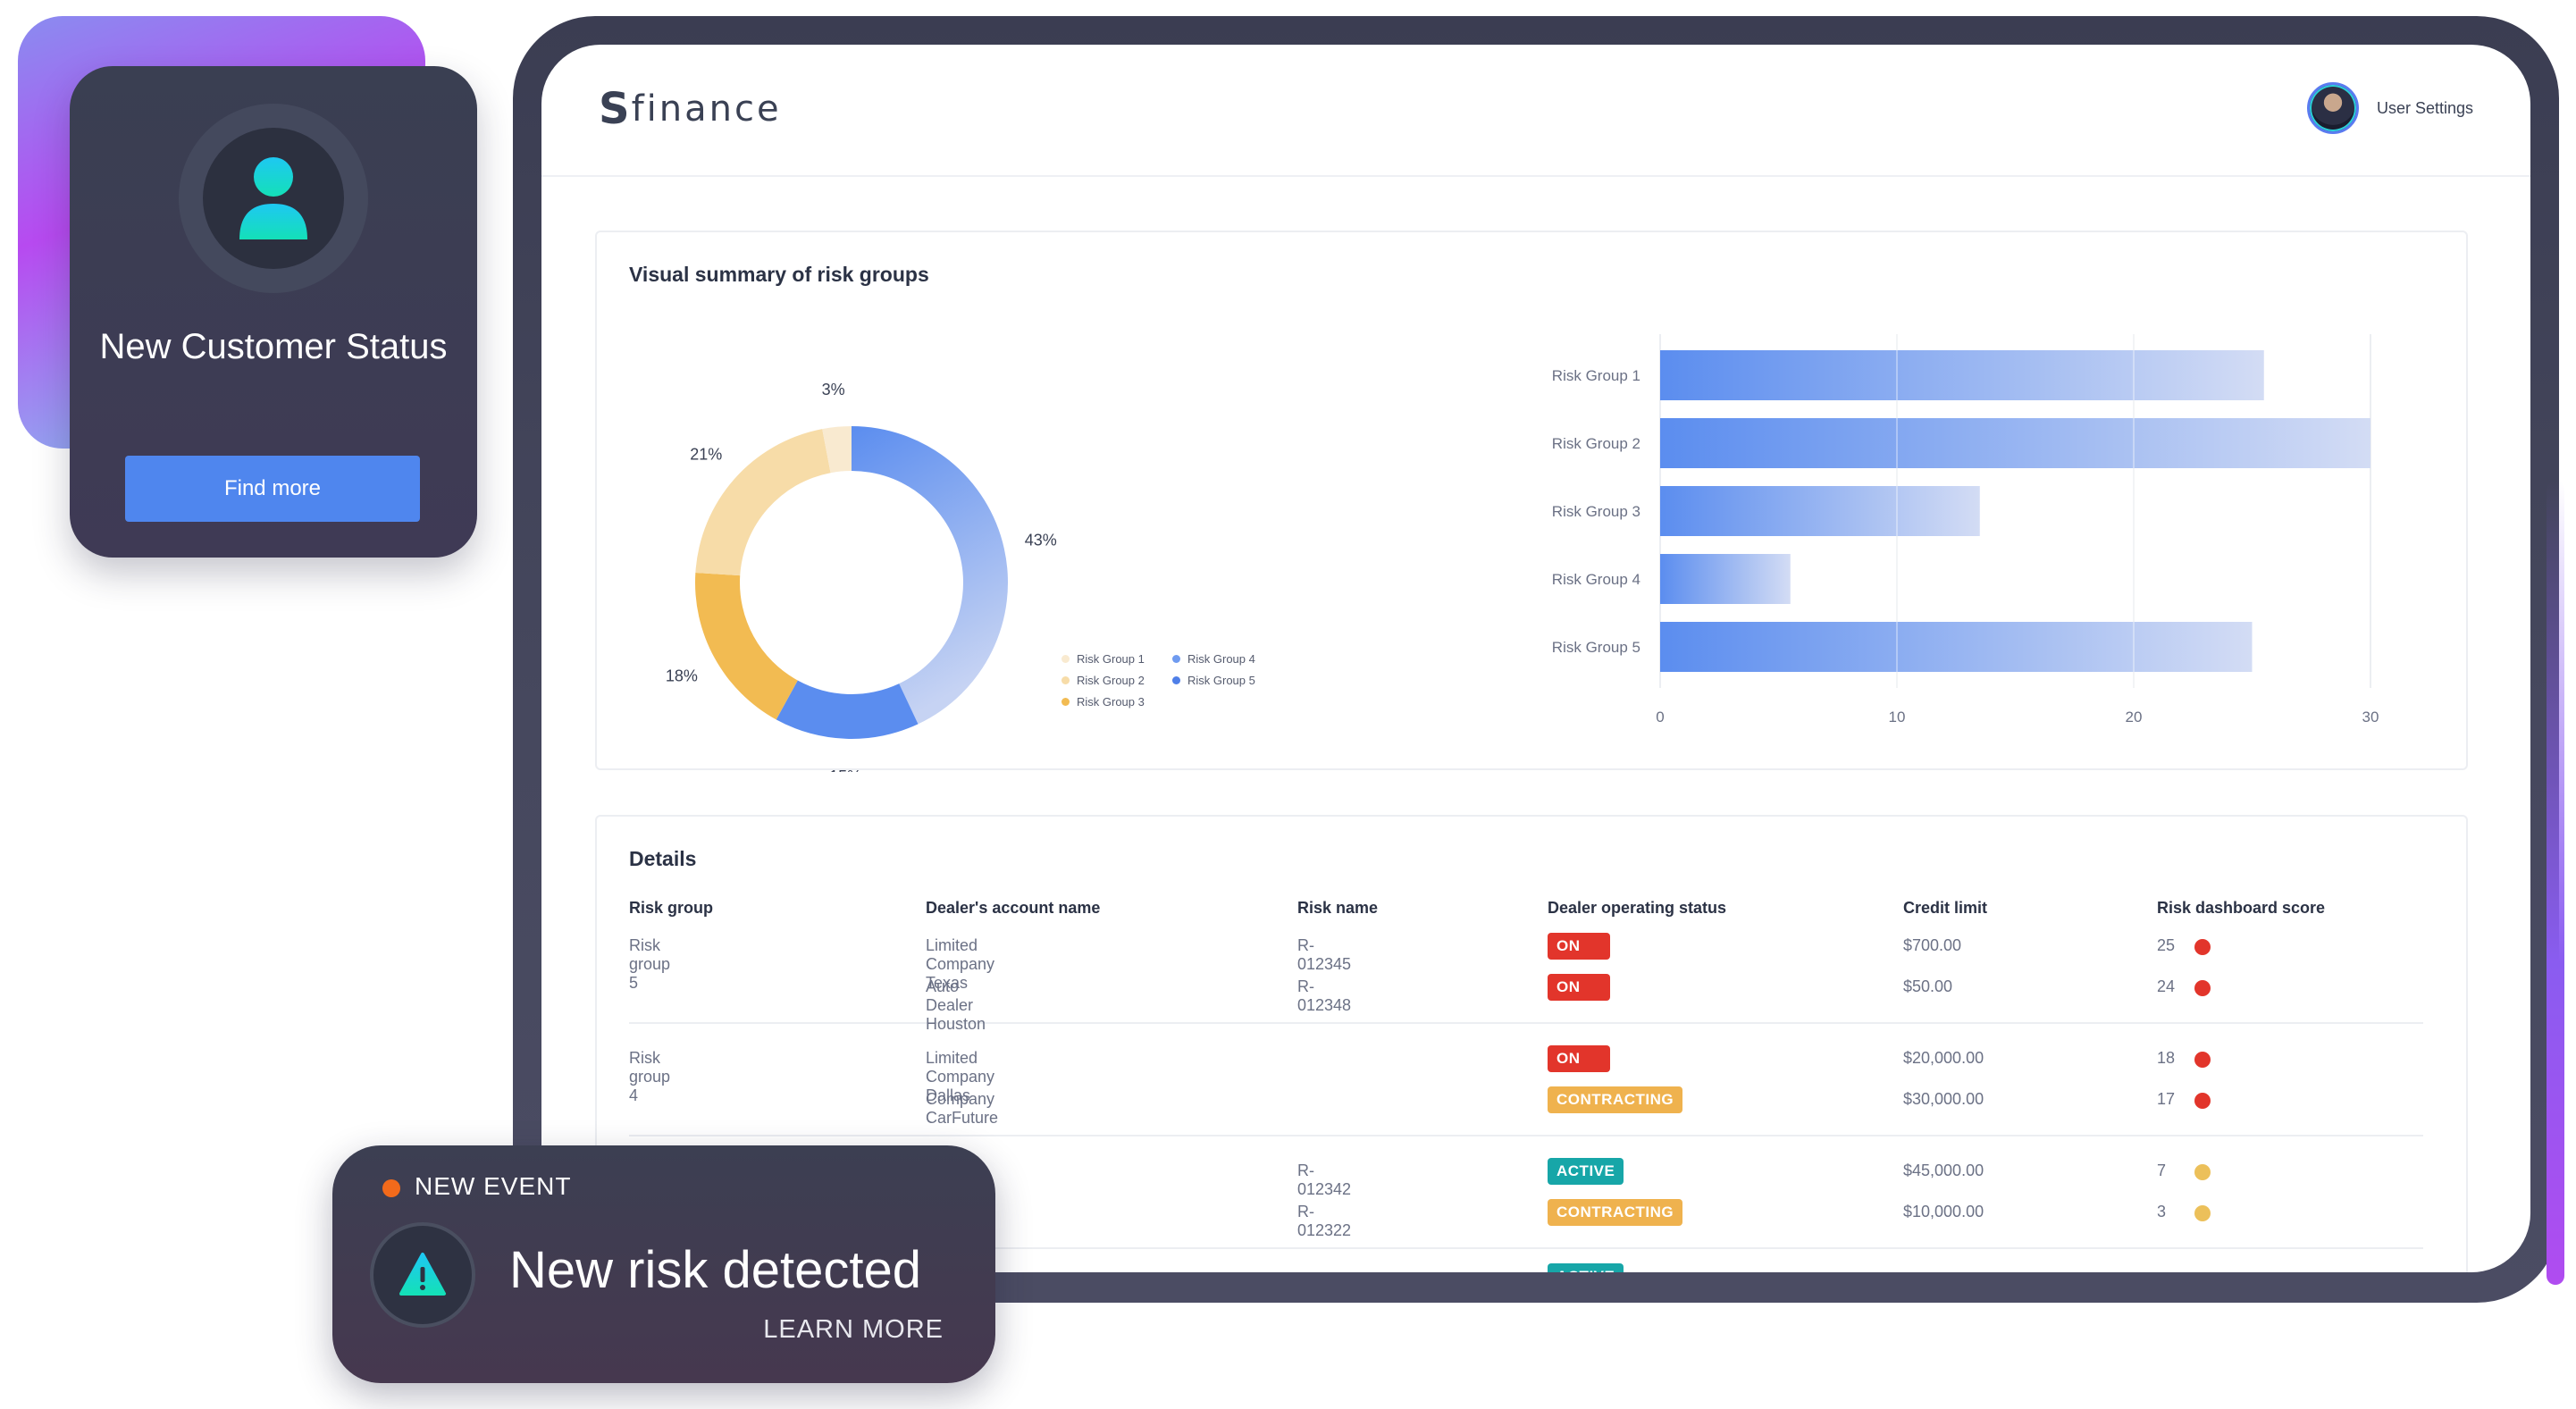  What do you see at coordinates (1596, 443) in the screenshot?
I see `bar-category-label: Risk Group 2` at bounding box center [1596, 443].